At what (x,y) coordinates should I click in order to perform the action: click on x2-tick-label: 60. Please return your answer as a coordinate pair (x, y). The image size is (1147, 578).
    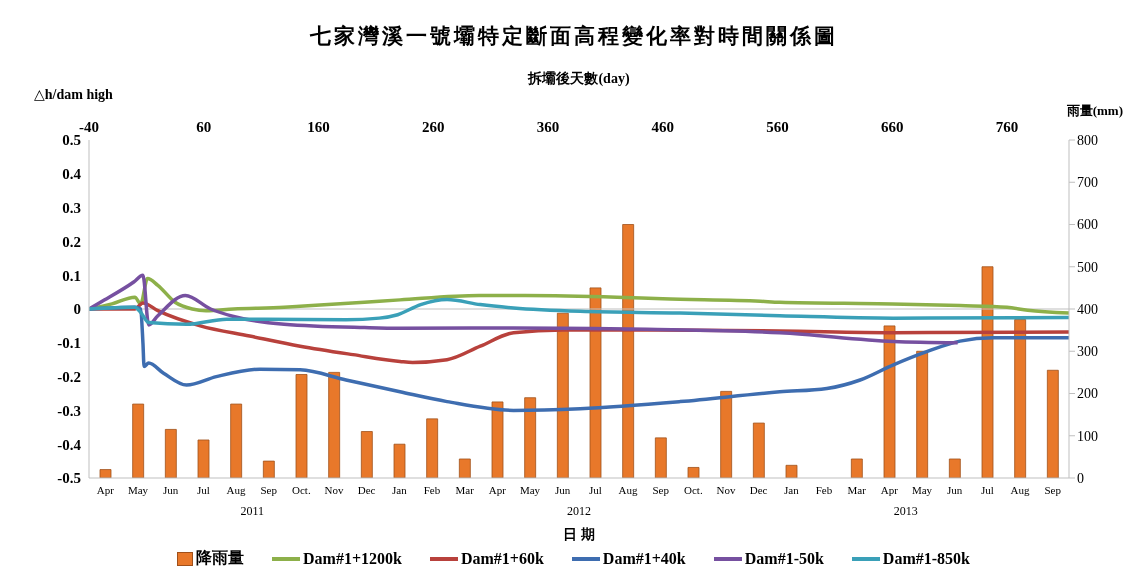
    Looking at the image, I should click on (204, 127).